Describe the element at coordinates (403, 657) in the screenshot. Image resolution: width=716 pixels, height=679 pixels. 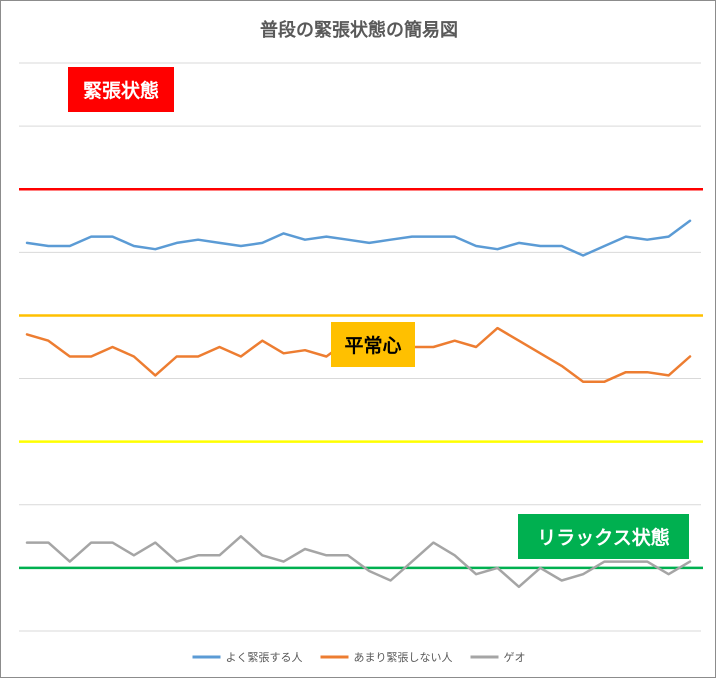
I see `legend-label-1: あまり緊張しない人` at that location.